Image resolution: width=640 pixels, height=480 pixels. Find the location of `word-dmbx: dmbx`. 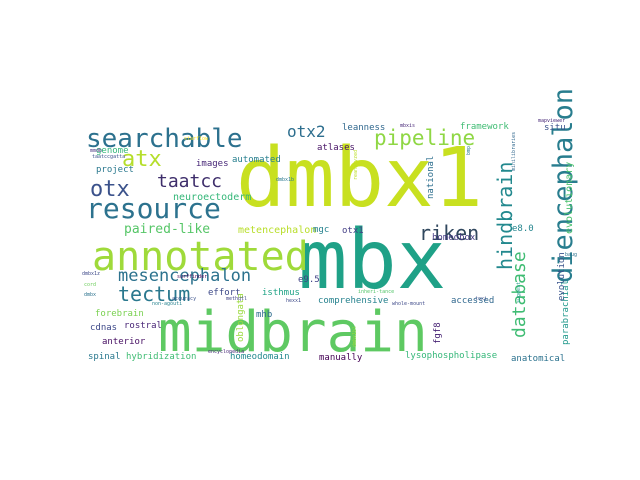

word-dmbx: dmbx is located at coordinates (90, 295).